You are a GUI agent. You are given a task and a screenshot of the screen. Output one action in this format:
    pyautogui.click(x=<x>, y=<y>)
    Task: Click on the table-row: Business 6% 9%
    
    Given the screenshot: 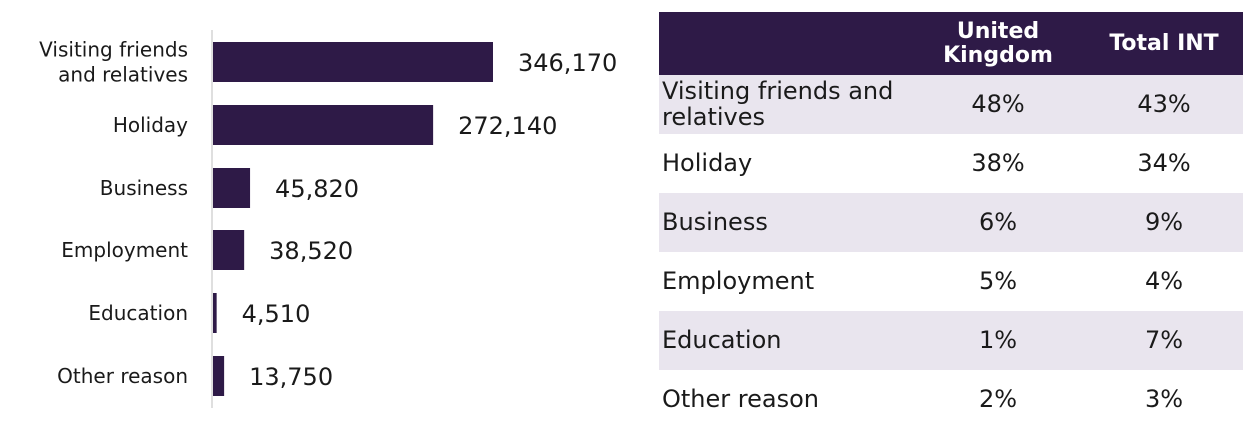 What is the action you would take?
    pyautogui.click(x=951, y=222)
    